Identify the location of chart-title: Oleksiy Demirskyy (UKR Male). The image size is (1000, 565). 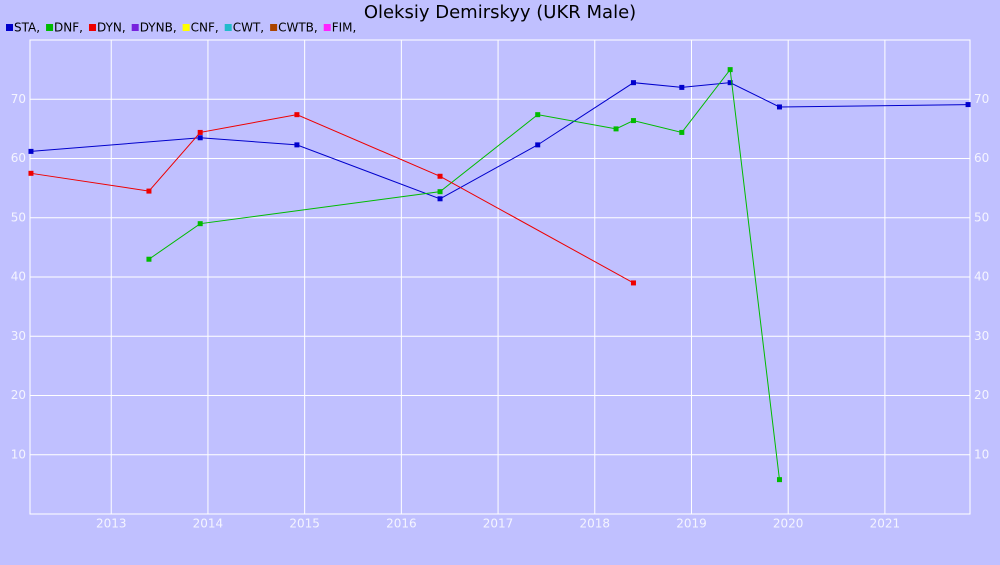
(500, 12).